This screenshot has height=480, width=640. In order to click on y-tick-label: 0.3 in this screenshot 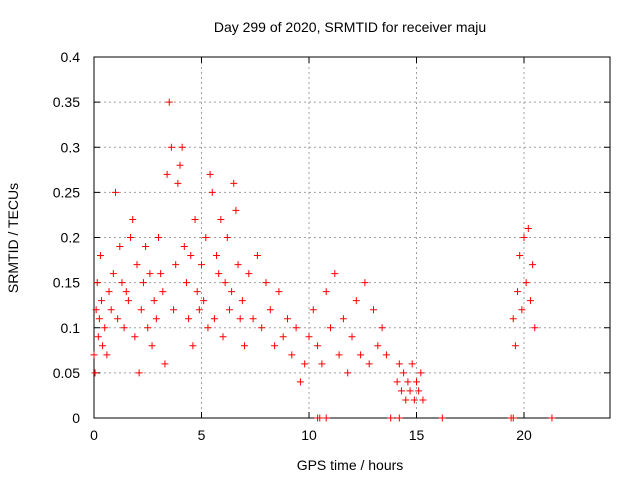, I will do `click(71, 147)`.